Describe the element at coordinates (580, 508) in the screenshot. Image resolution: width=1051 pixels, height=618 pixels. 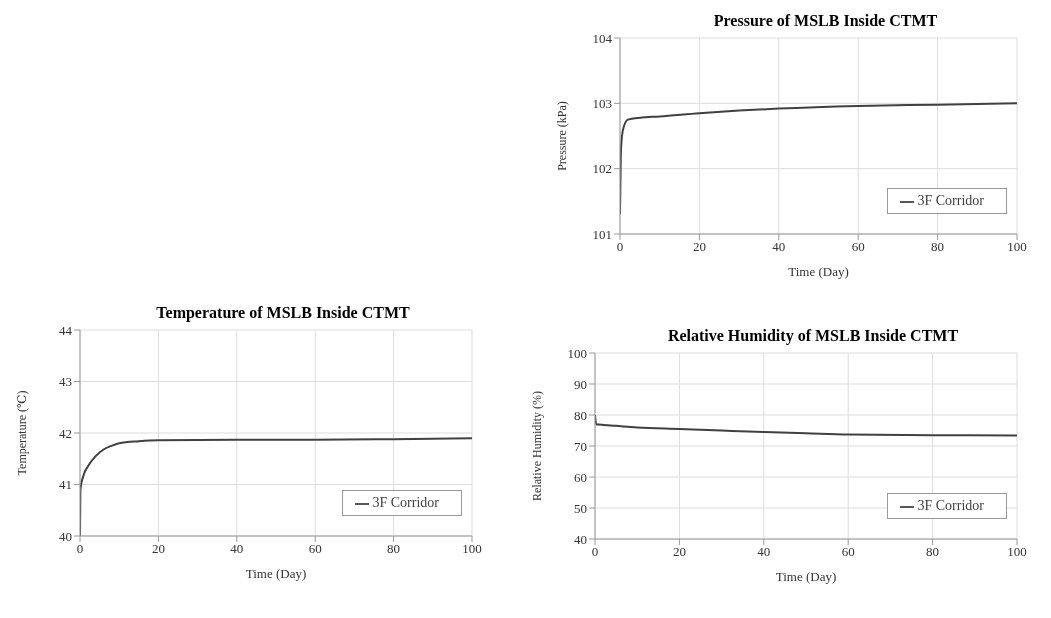
I see `y-tick-label: 50` at that location.